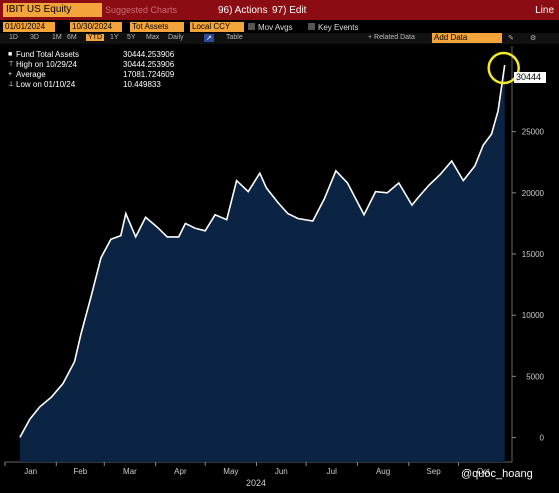 This screenshot has width=559, height=493. Describe the element at coordinates (535, 376) in the screenshot. I see `y-tick-label-1: 5000` at that location.